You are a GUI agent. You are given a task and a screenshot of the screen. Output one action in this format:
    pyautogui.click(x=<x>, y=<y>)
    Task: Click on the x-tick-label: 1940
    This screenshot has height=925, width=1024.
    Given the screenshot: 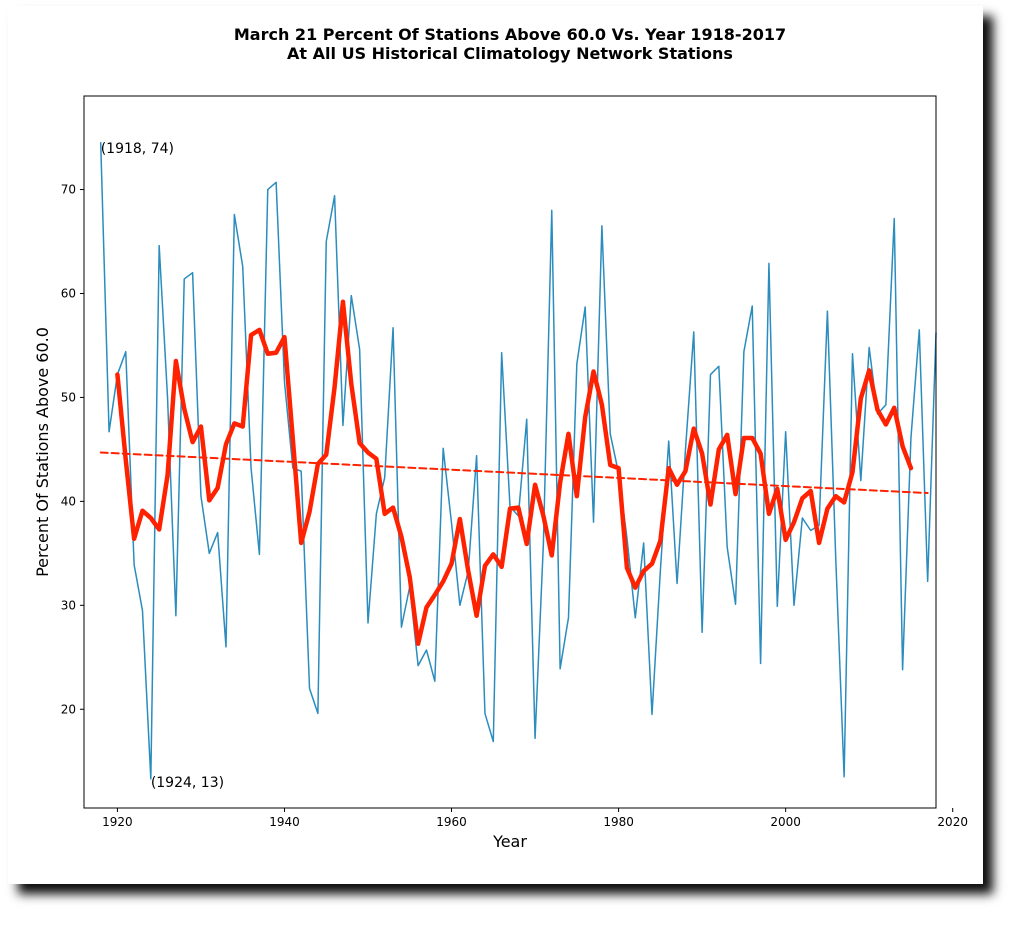 What is the action you would take?
    pyautogui.click(x=284, y=822)
    